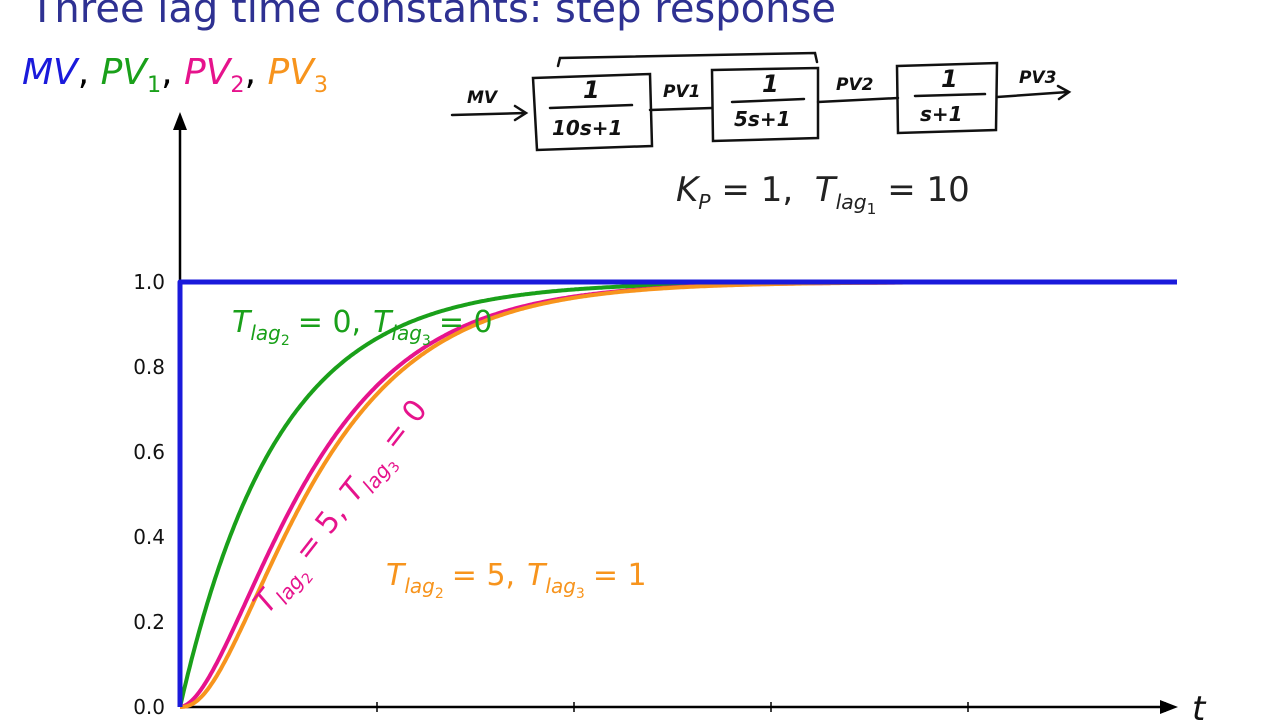 The image size is (1280, 720). What do you see at coordinates (149, 537) in the screenshot?
I see `y-tick-label-2: 0.4` at bounding box center [149, 537].